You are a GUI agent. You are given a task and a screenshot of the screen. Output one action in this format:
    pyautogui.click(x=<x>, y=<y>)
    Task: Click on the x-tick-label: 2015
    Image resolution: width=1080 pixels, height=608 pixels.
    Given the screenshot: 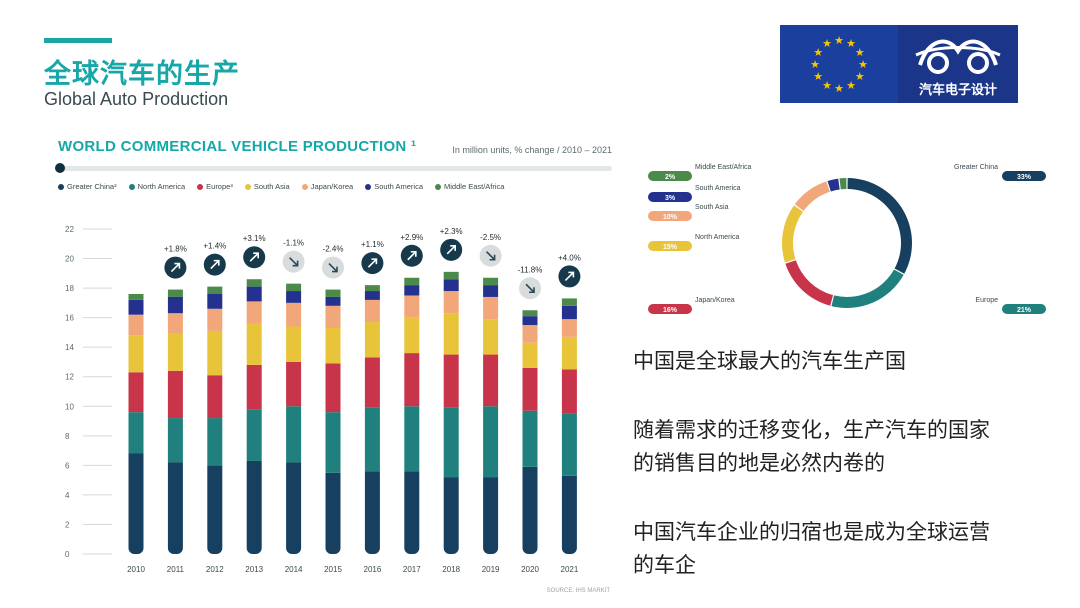 What is the action you would take?
    pyautogui.click(x=333, y=569)
    